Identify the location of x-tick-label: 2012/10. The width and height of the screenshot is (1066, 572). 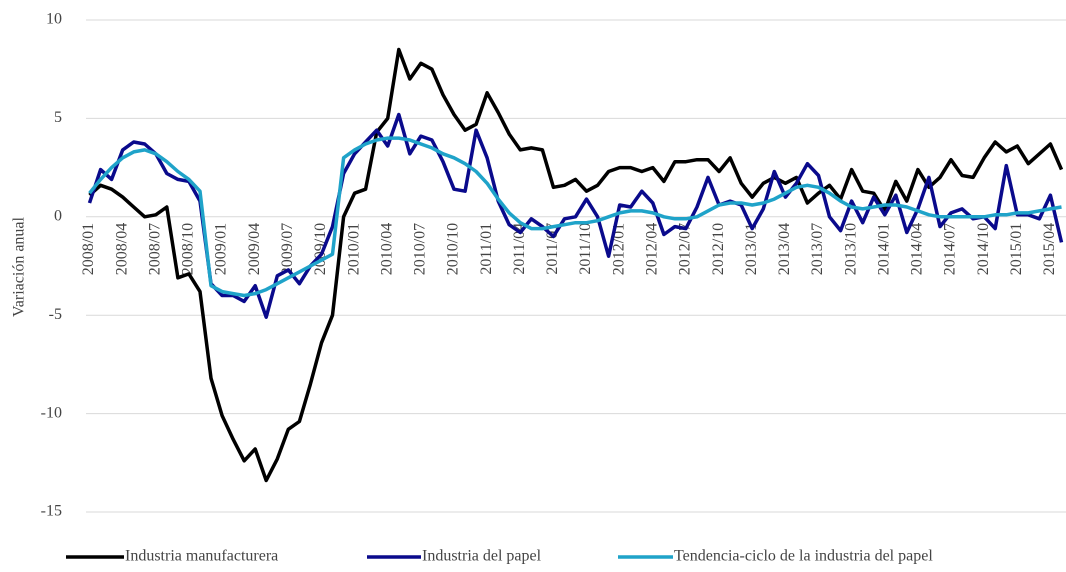
(718, 249).